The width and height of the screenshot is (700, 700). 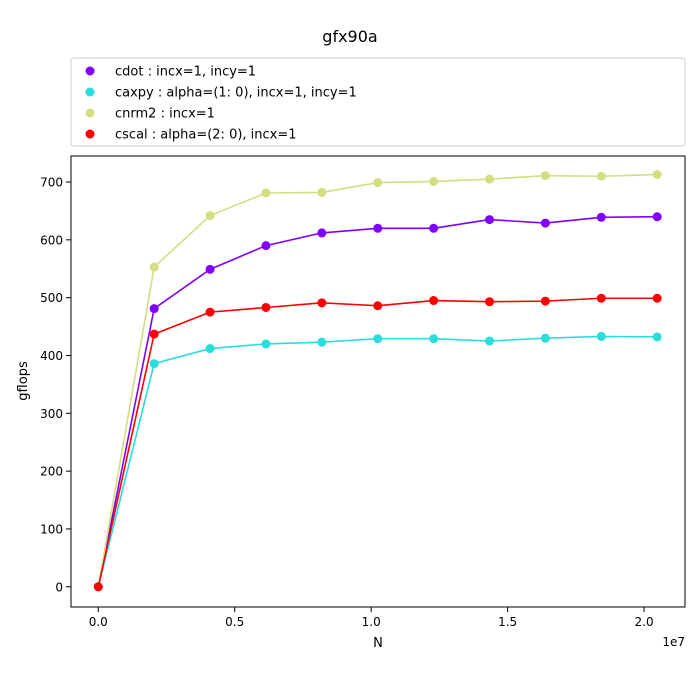 I want to click on y-tick-label: 600, so click(x=51, y=240).